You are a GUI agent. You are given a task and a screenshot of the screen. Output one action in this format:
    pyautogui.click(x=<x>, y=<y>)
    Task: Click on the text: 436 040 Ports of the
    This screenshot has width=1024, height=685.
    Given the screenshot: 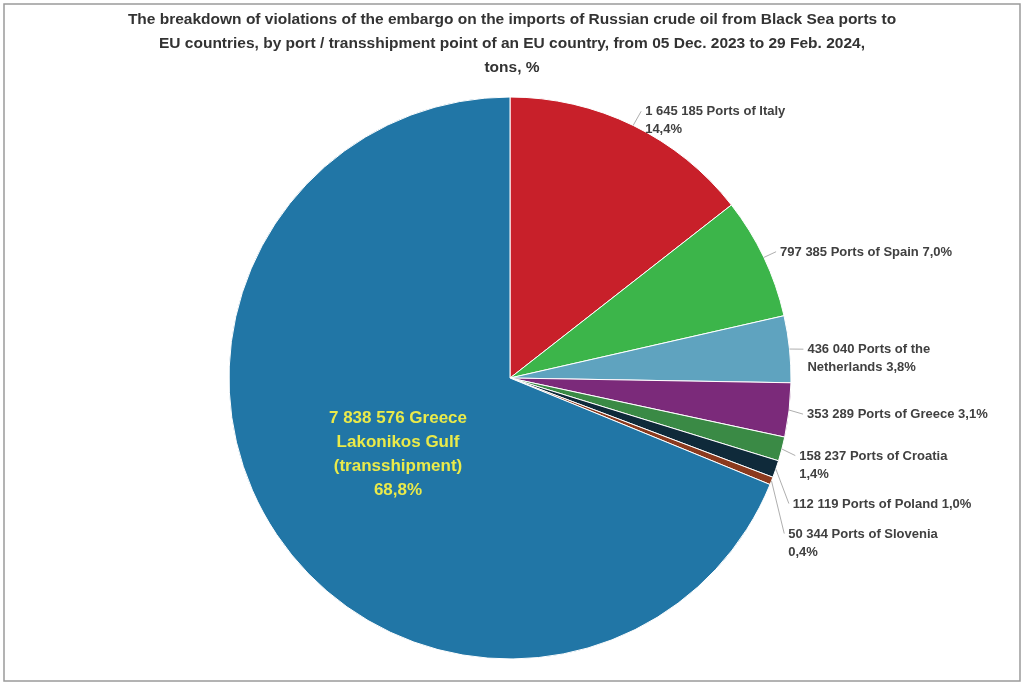 What is the action you would take?
    pyautogui.click(x=869, y=349)
    